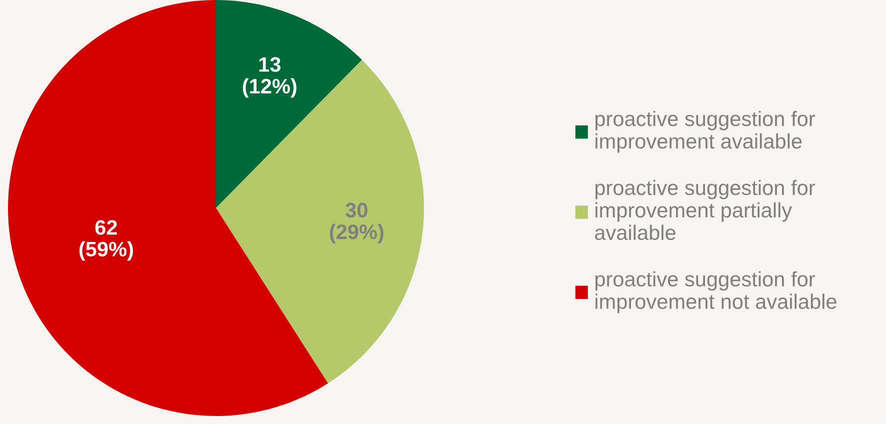  What do you see at coordinates (705, 210) in the screenshot?
I see `legend-label: proactive suggestion for improvement partially available` at bounding box center [705, 210].